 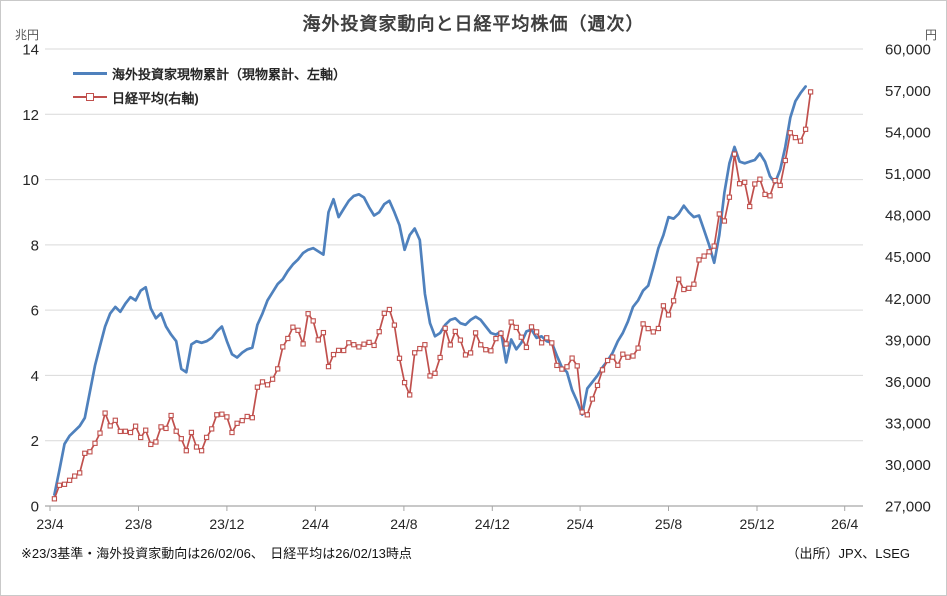 What do you see at coordinates (908, 423) in the screenshot?
I see `svg-text: 33,000` at bounding box center [908, 423].